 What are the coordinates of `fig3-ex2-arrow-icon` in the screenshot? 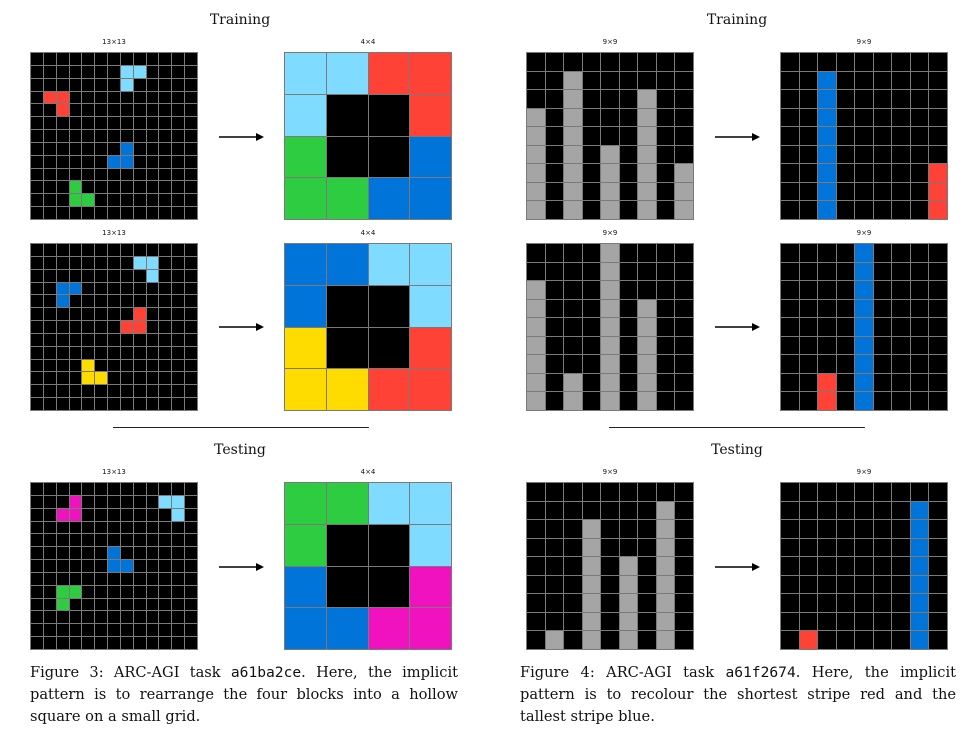 It's located at (241, 327).